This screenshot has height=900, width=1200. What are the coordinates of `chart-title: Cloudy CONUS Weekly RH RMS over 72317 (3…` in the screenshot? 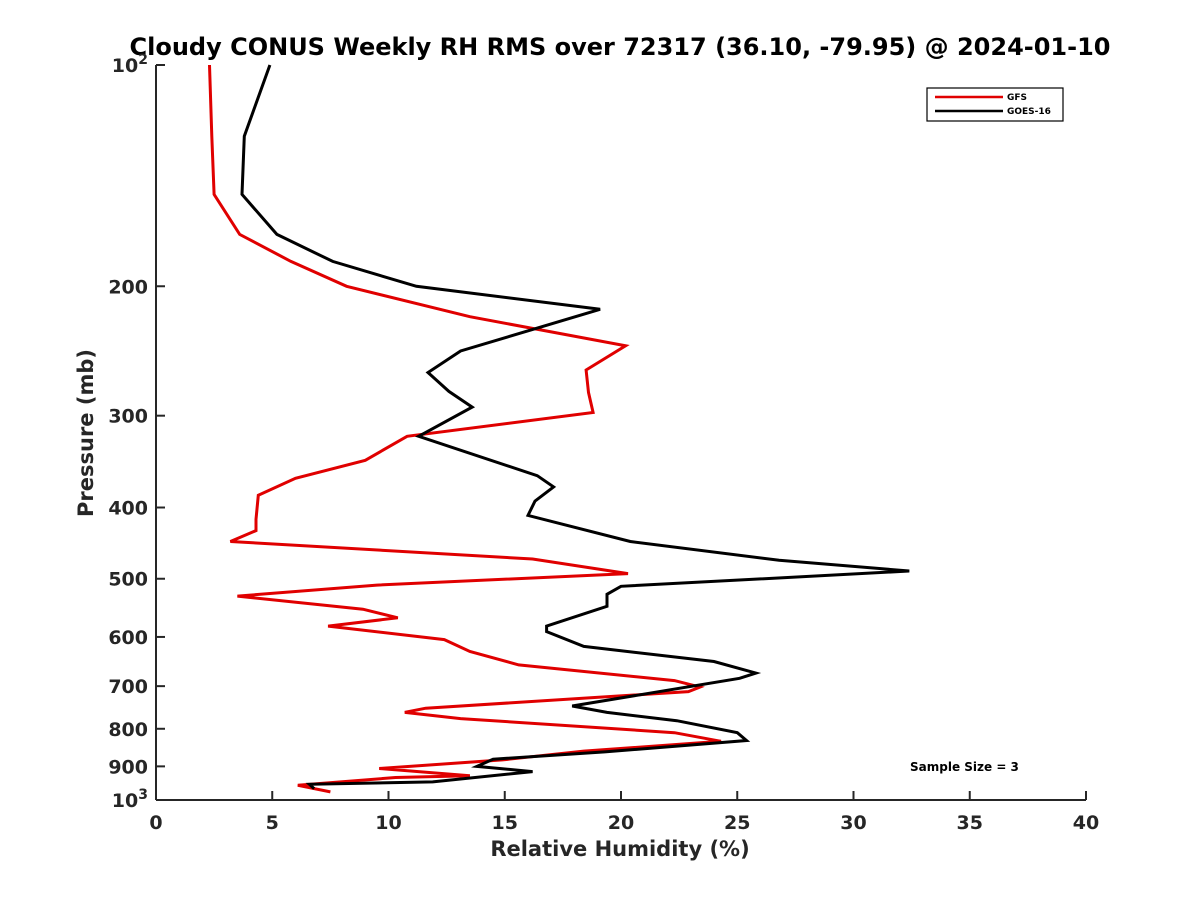 It's located at (620, 47).